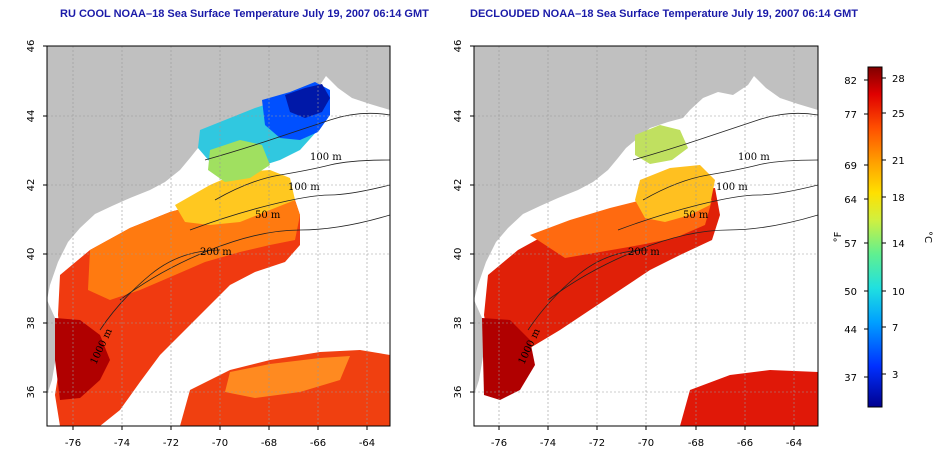 This screenshot has width=950, height=475. I want to click on left-lon-tick-labels: -76 -74 -72 -70 -68 -66 -64, so click(220, 443).